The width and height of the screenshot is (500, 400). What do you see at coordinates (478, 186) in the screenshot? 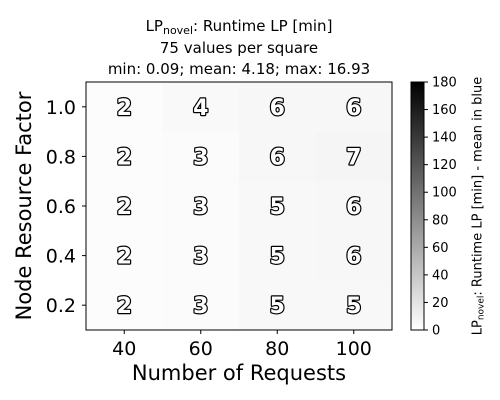
I see `colorbar-label-suffix: : Runtime LP [min] - mean in blue` at bounding box center [478, 186].